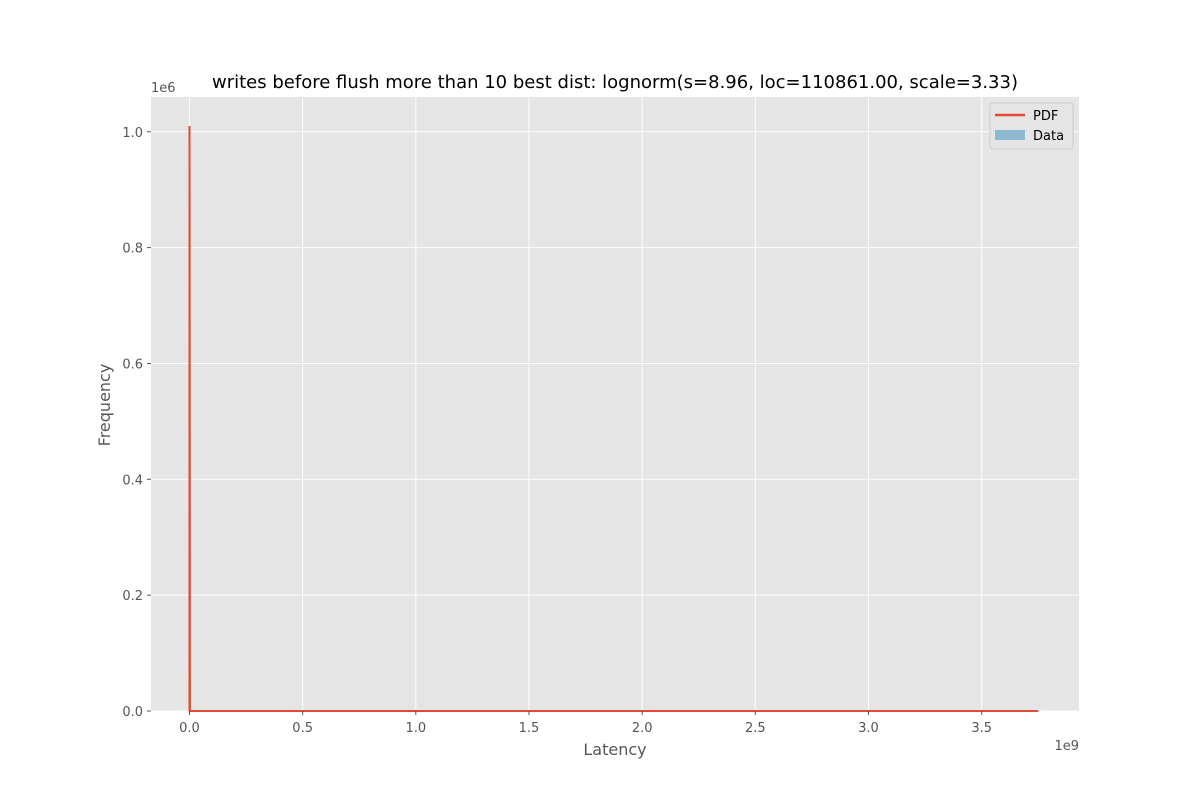 The height and width of the screenshot is (804, 1200). What do you see at coordinates (189, 728) in the screenshot?
I see `x-tick-label: 0.0` at bounding box center [189, 728].